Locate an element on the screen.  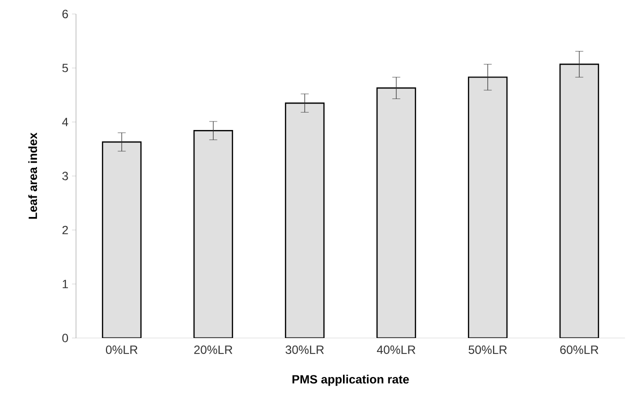
y-tick-label: 3 is located at coordinates (65, 176).